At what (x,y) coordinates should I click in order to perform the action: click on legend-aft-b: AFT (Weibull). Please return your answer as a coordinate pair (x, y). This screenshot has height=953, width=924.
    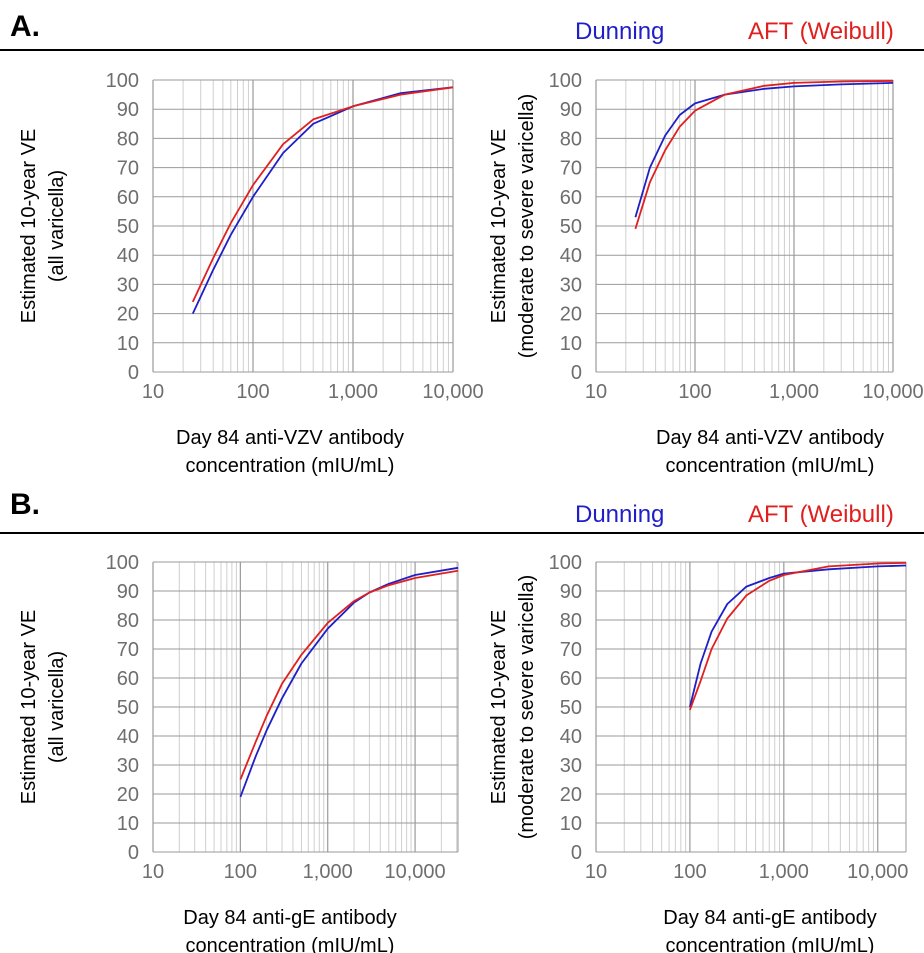
    Looking at the image, I should click on (821, 514).